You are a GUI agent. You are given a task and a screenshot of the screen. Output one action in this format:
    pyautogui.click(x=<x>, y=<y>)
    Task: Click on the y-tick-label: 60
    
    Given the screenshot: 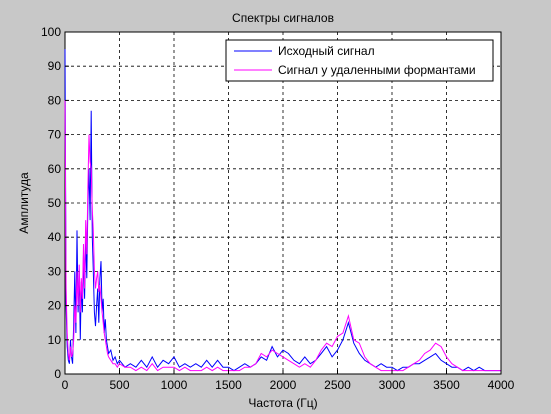 What is the action you would take?
    pyautogui.click(x=55, y=169)
    